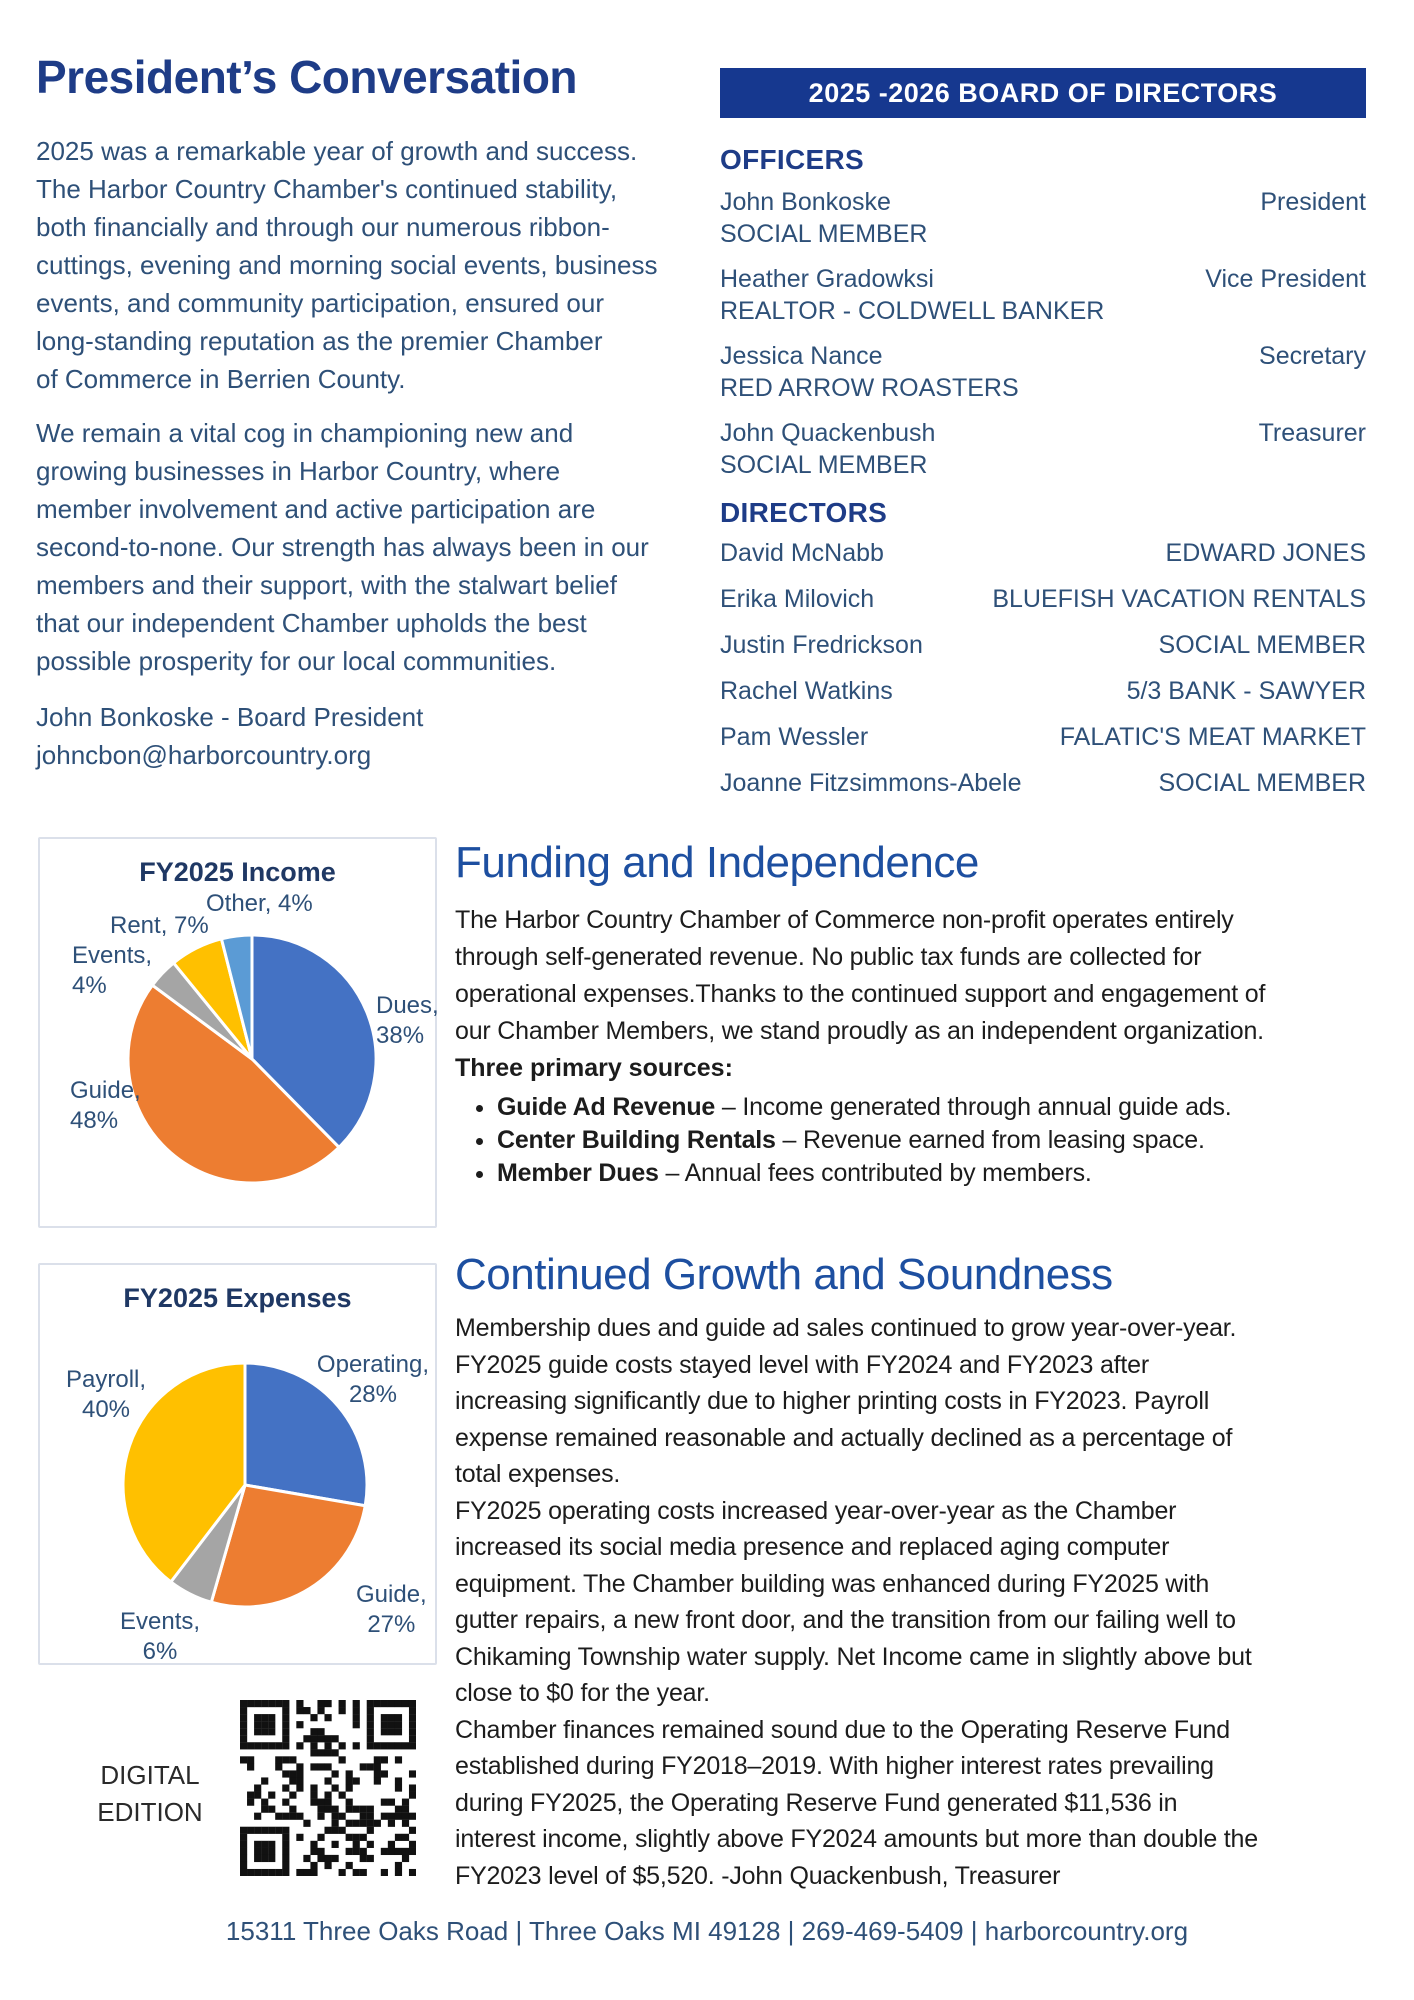  What do you see at coordinates (578, 1173) in the screenshot?
I see `bullet-lead: Member Dues` at bounding box center [578, 1173].